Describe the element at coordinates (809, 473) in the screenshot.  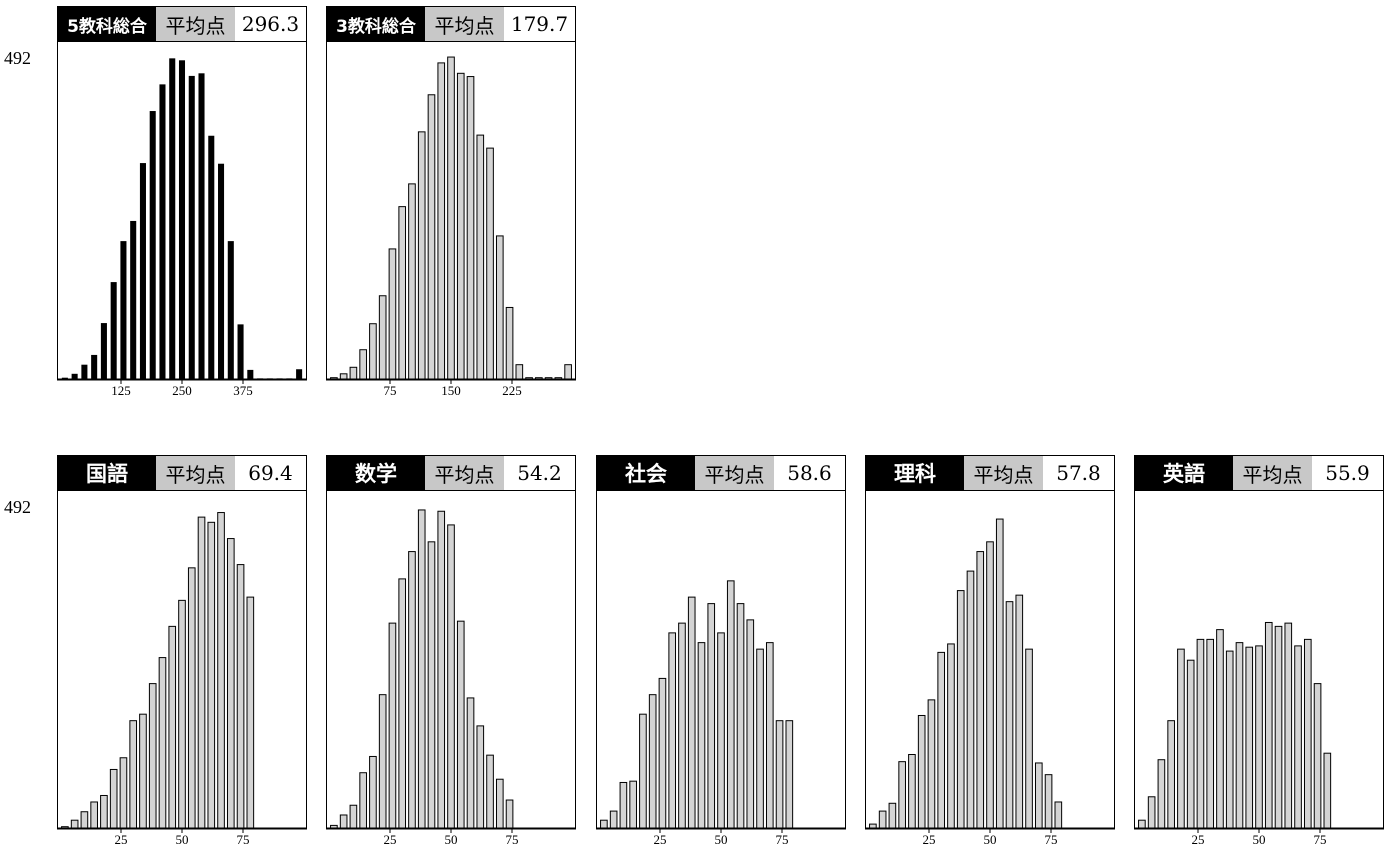
I see `average-value: 58.6` at that location.